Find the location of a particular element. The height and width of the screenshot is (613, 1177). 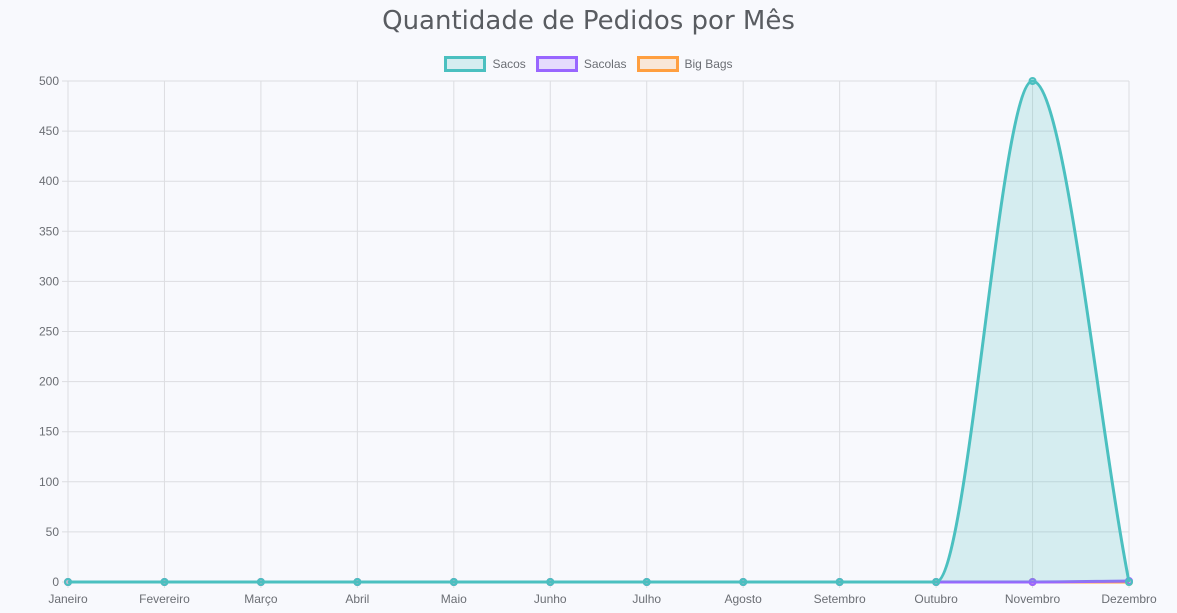

x-tick-label: Outubro is located at coordinates (936, 599).